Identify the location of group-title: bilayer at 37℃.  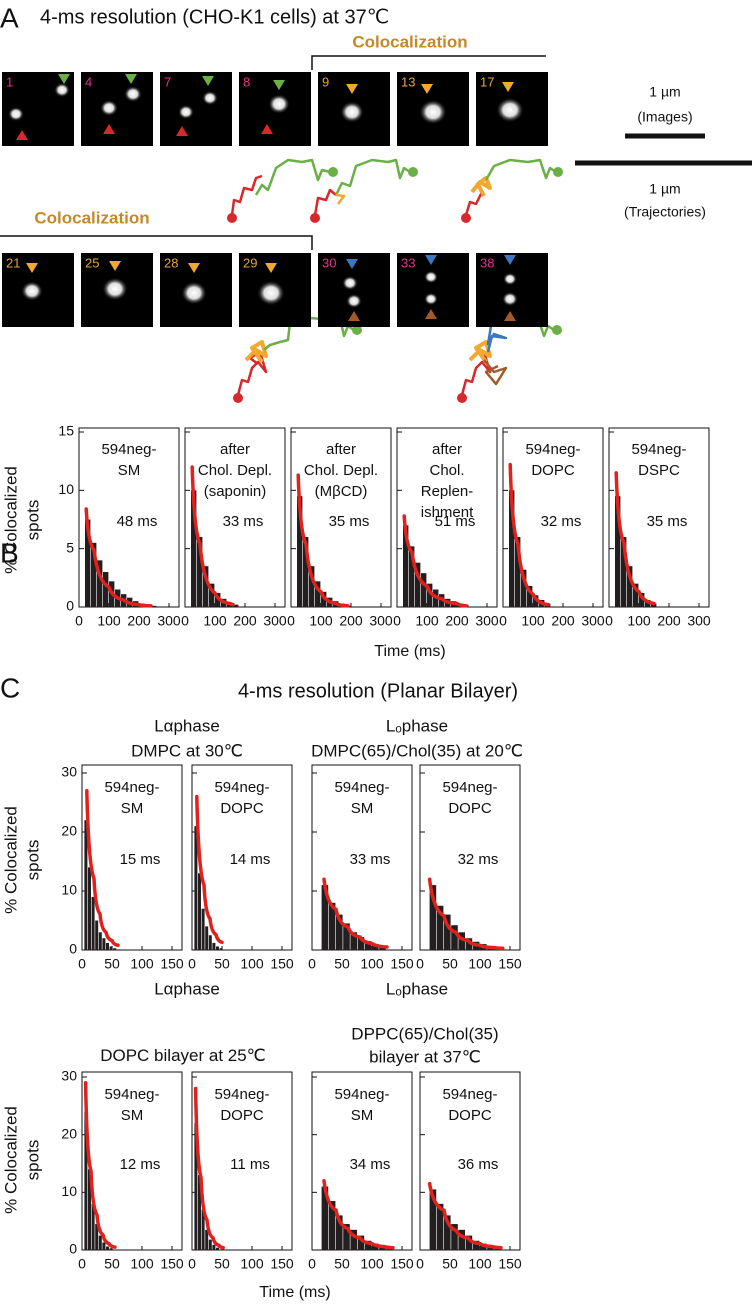
(425, 1056).